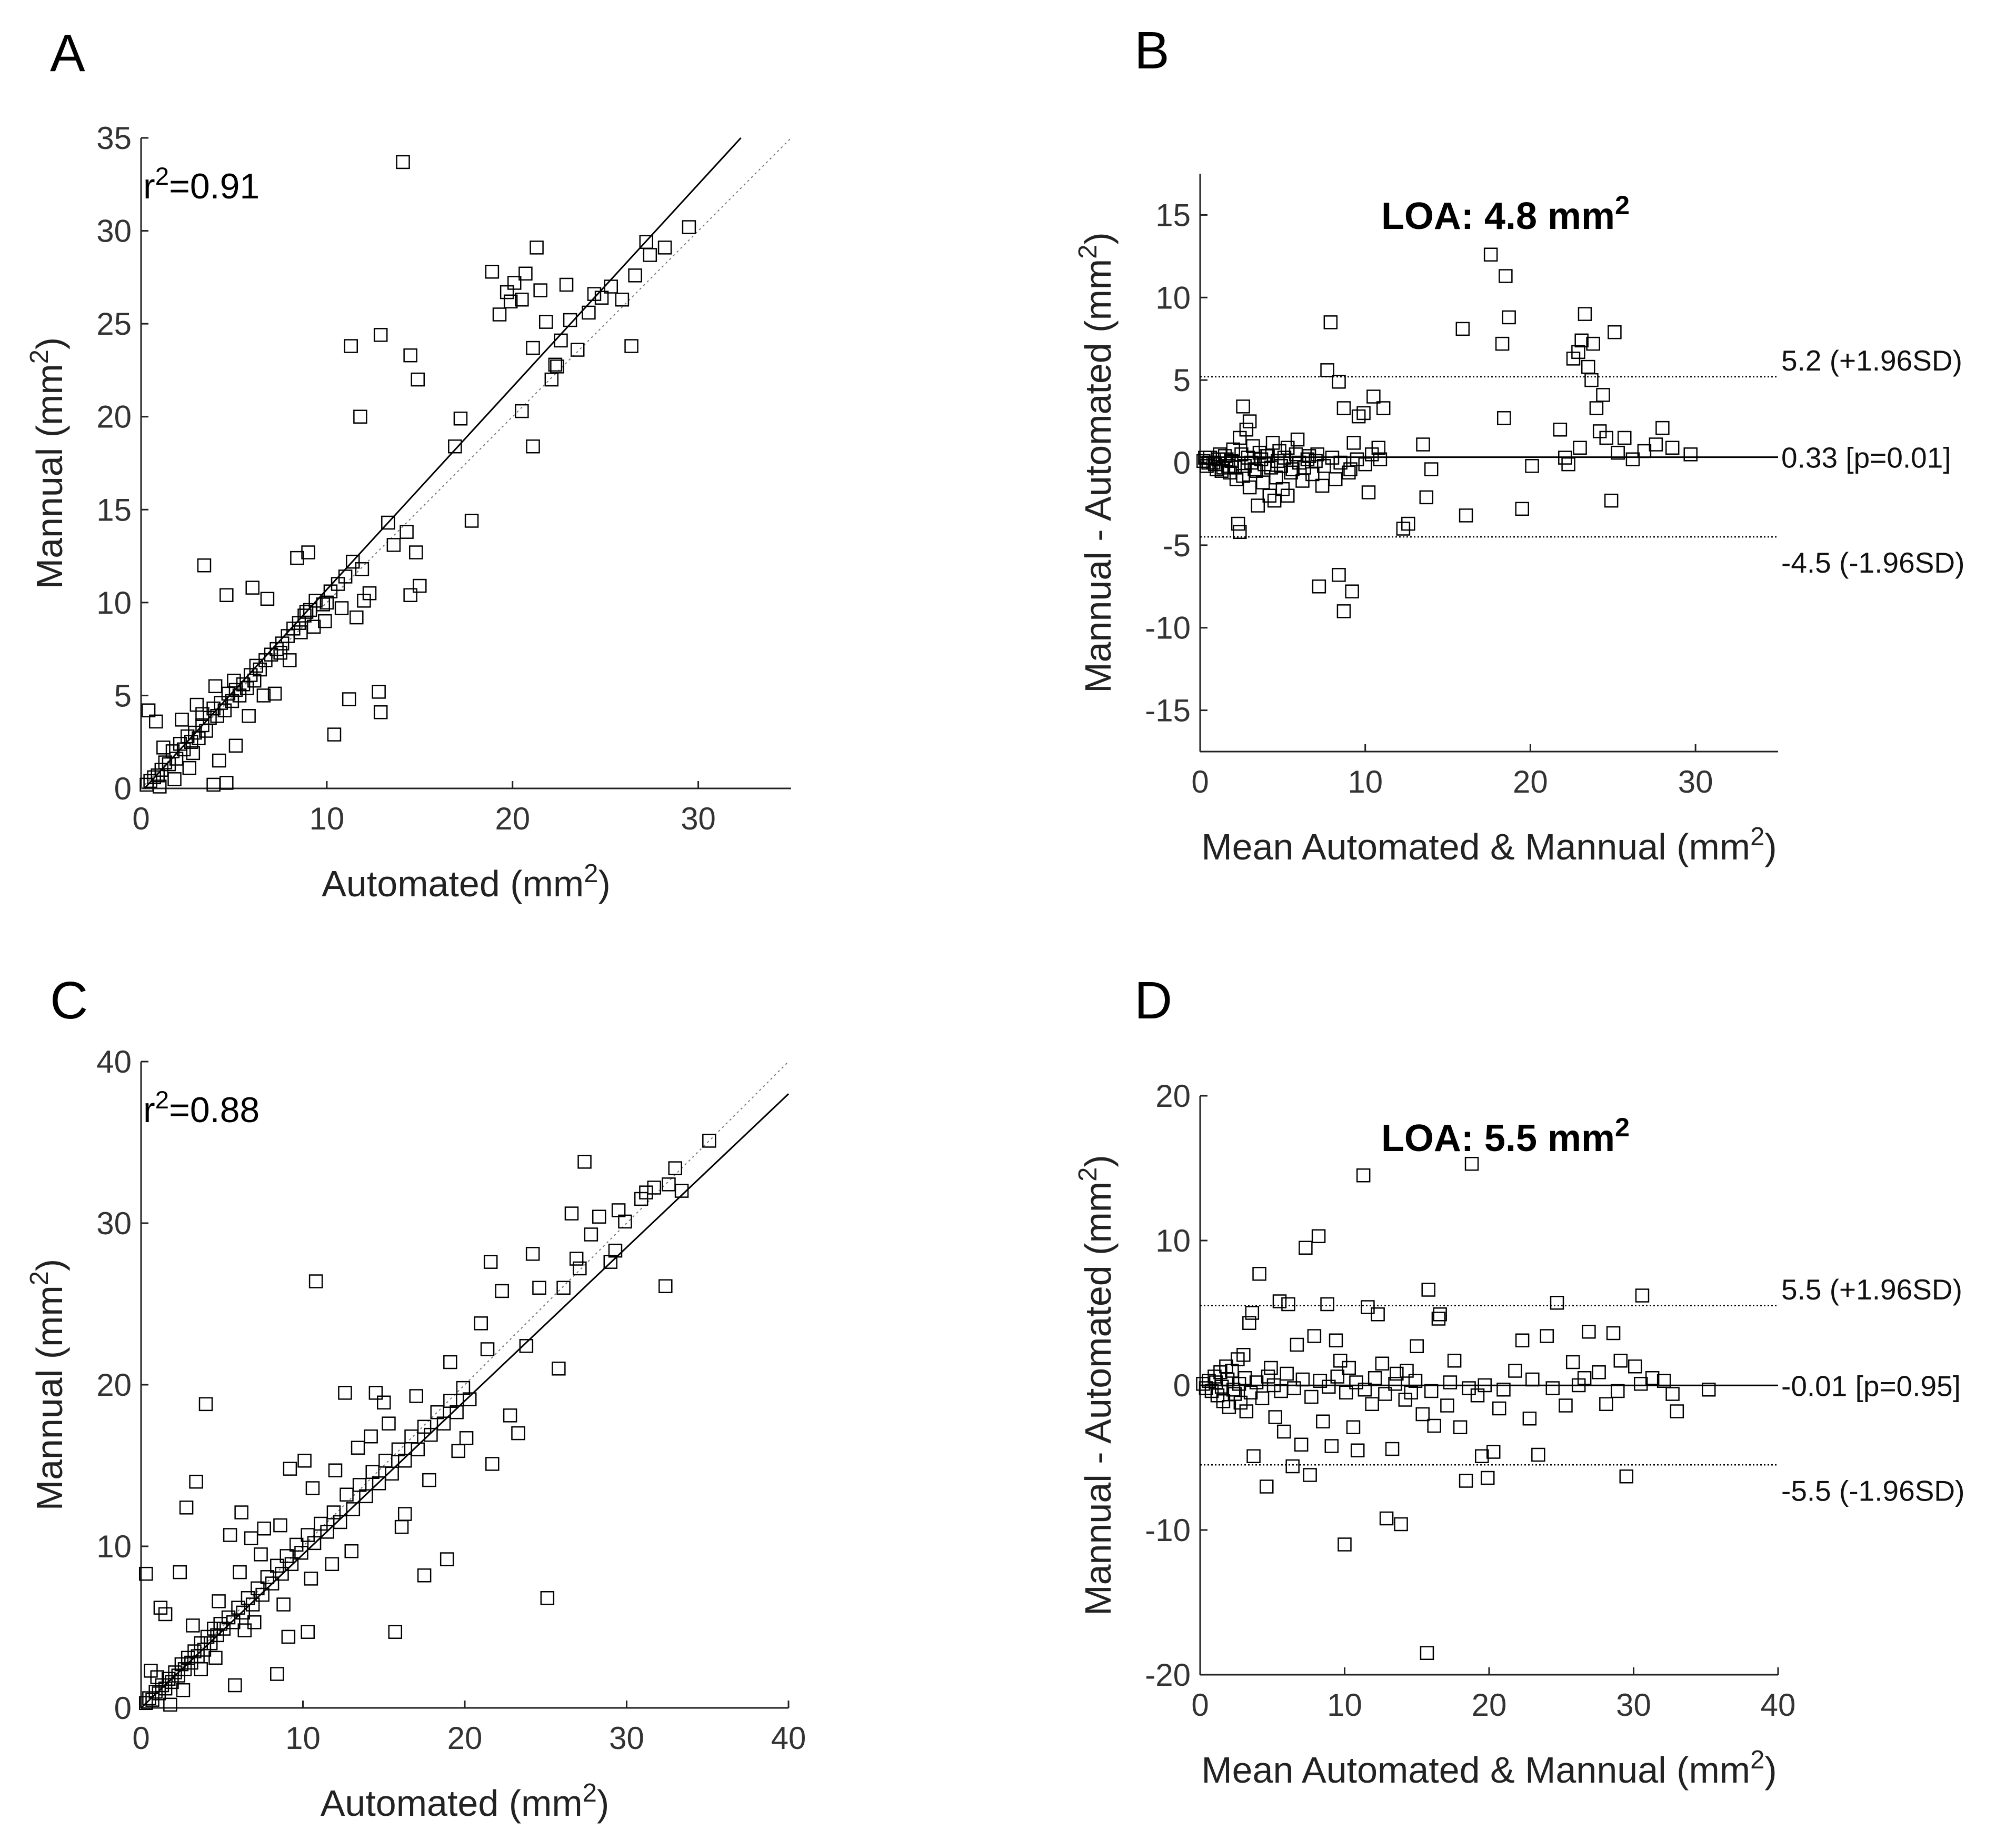 The height and width of the screenshot is (1840, 2016). I want to click on x-axis-label: Automated (mm2), so click(465, 1801).